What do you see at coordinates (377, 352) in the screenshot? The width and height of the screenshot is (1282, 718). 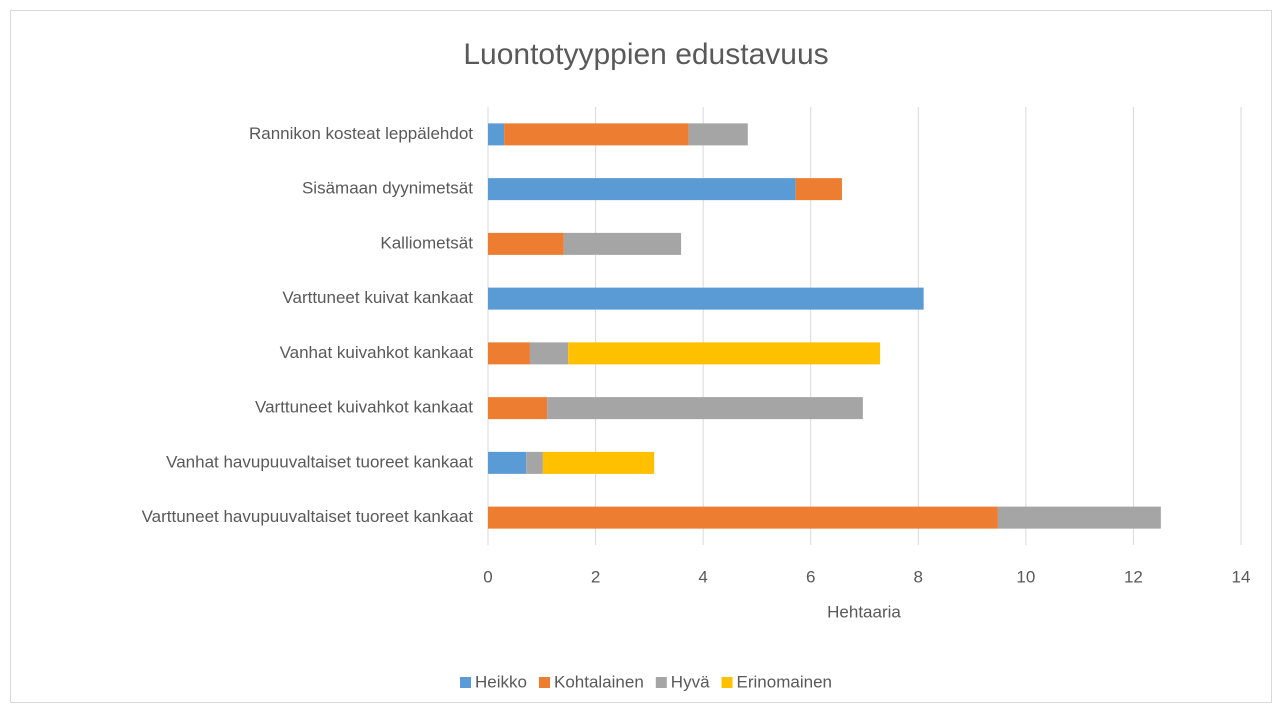 I see `y-tick-label: Vanhat kuivahkot kankaat` at bounding box center [377, 352].